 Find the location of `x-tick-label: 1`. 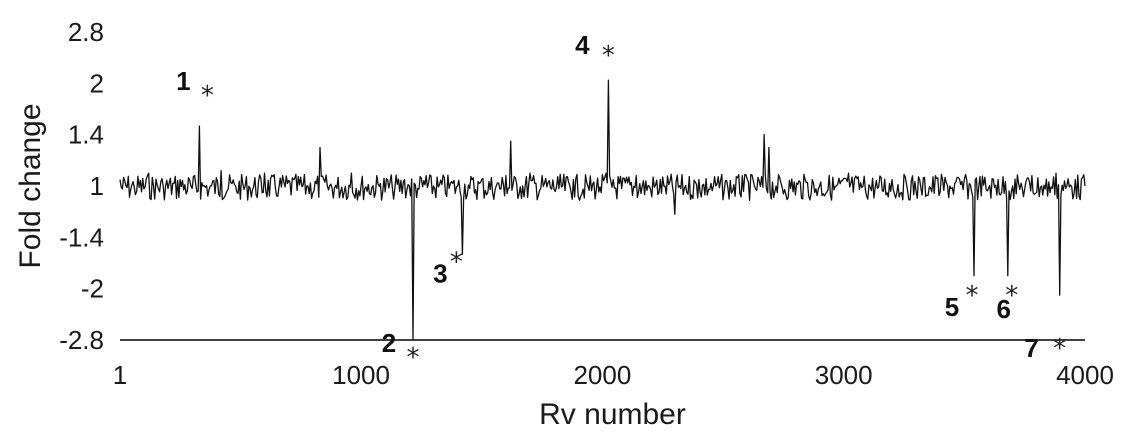

x-tick-label: 1 is located at coordinates (120, 375).